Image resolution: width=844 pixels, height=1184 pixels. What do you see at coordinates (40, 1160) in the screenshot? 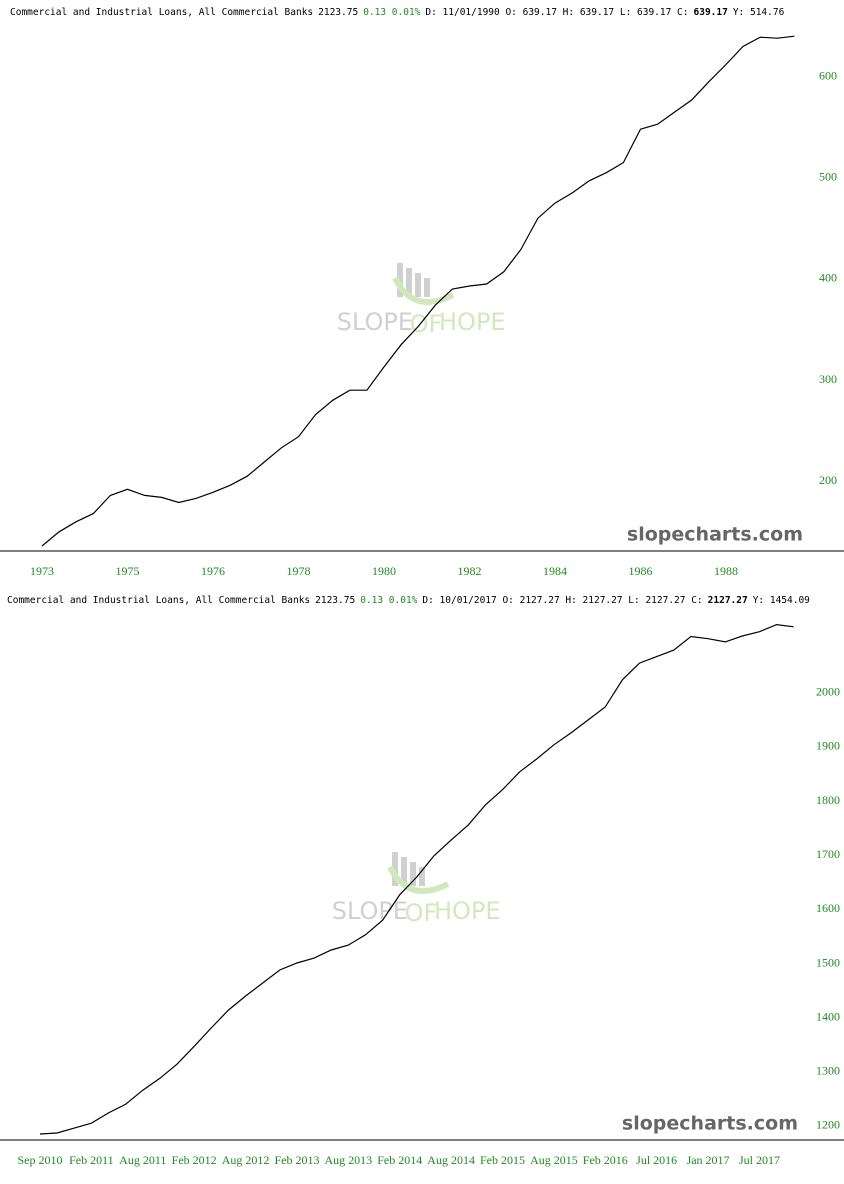
I see `x-tick-label: Sep 2010` at bounding box center [40, 1160].